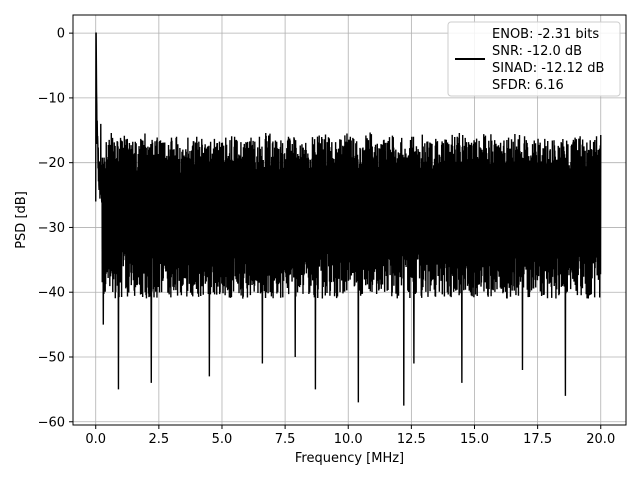 This screenshot has height=484, width=640. Describe the element at coordinates (51, 228) in the screenshot. I see `y-tick-label: −30` at that location.